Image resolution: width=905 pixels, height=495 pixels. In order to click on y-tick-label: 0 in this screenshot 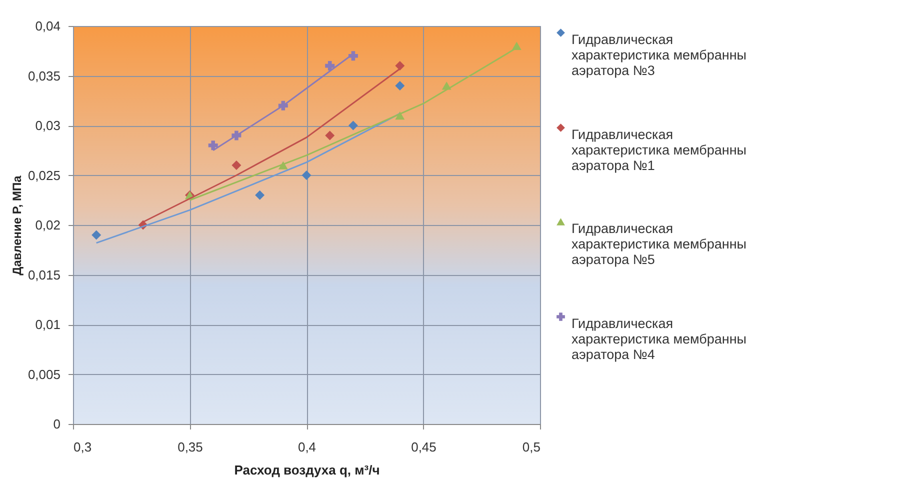, I will do `click(56, 424)`.